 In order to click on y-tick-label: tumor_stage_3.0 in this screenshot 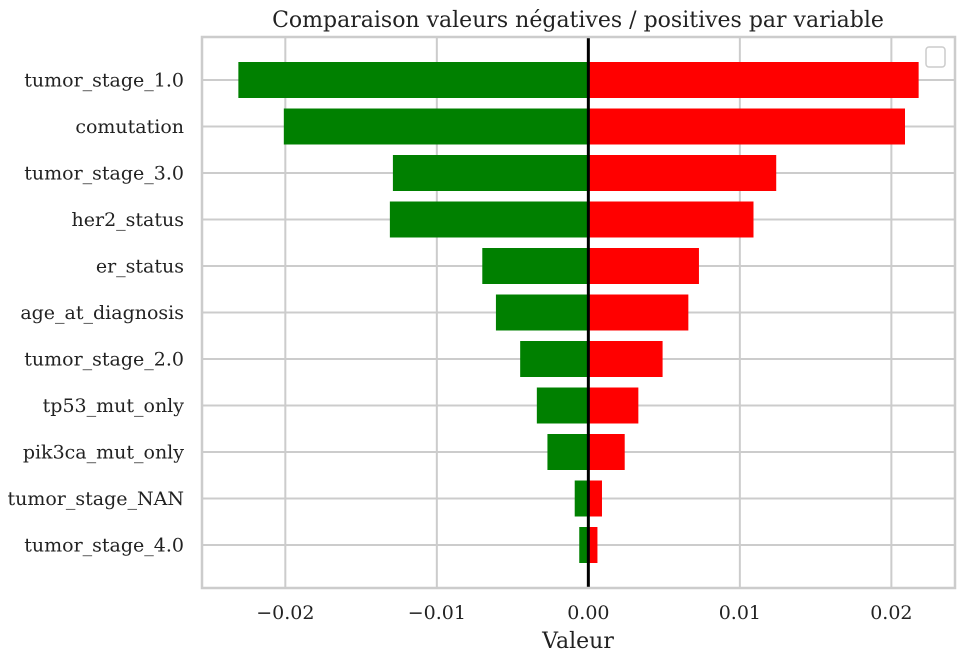, I will do `click(104, 174)`.